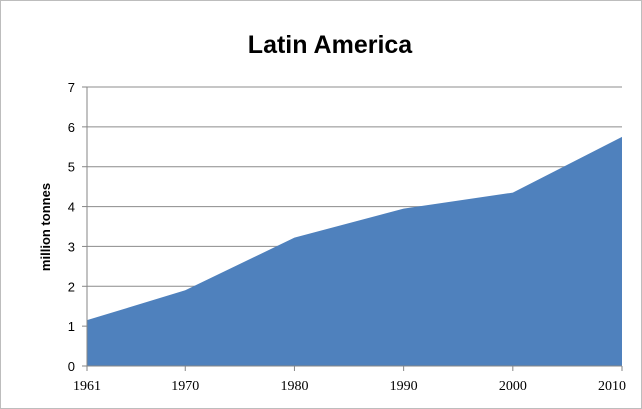  What do you see at coordinates (513, 386) in the screenshot?
I see `x-tick-label-2000: 2000` at bounding box center [513, 386].